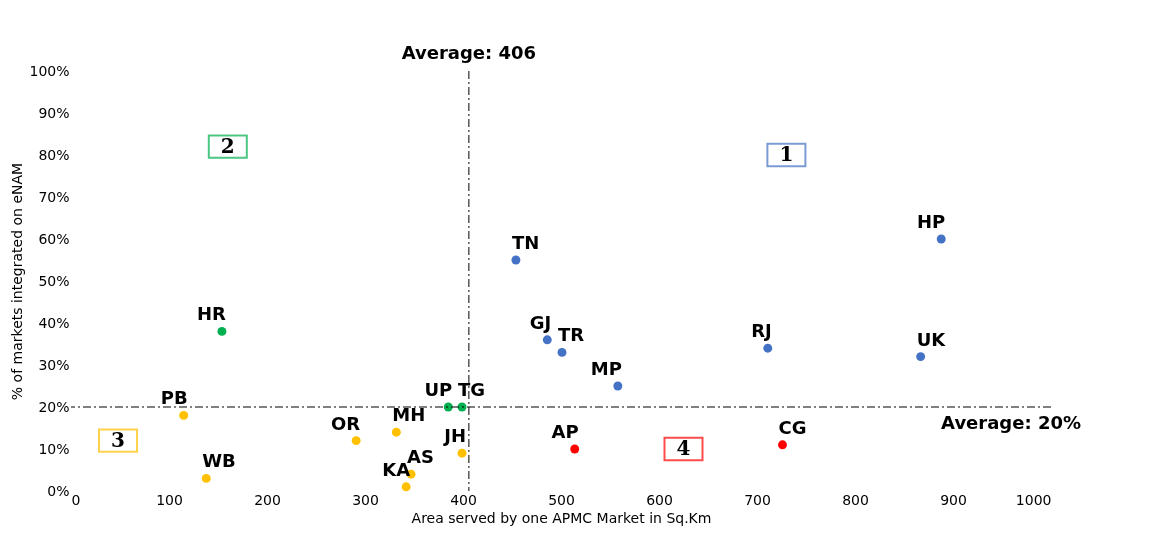 Image resolution: width=1160 pixels, height=555 pixels. What do you see at coordinates (931, 339) in the screenshot?
I see `data-label: UK` at bounding box center [931, 339].